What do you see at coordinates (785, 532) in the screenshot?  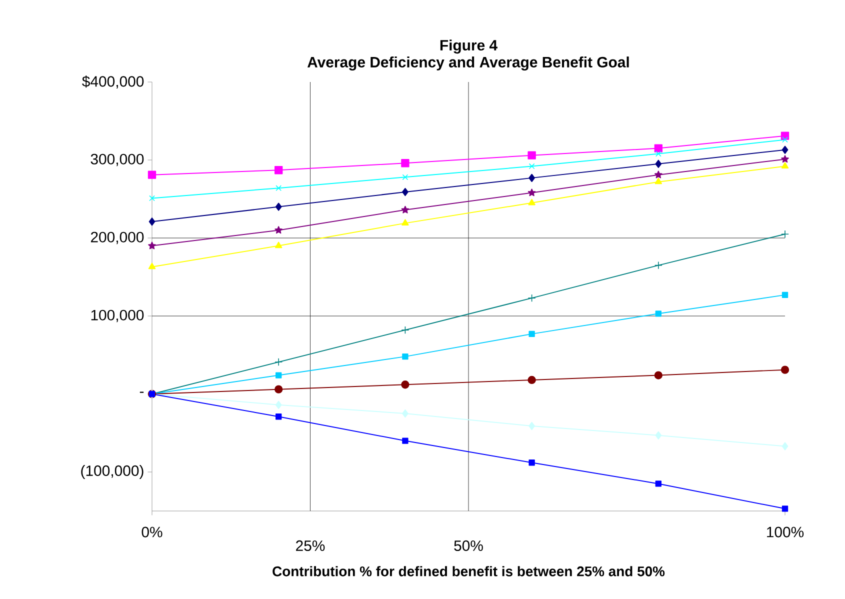 I see `x-tick-label: 100%` at bounding box center [785, 532].